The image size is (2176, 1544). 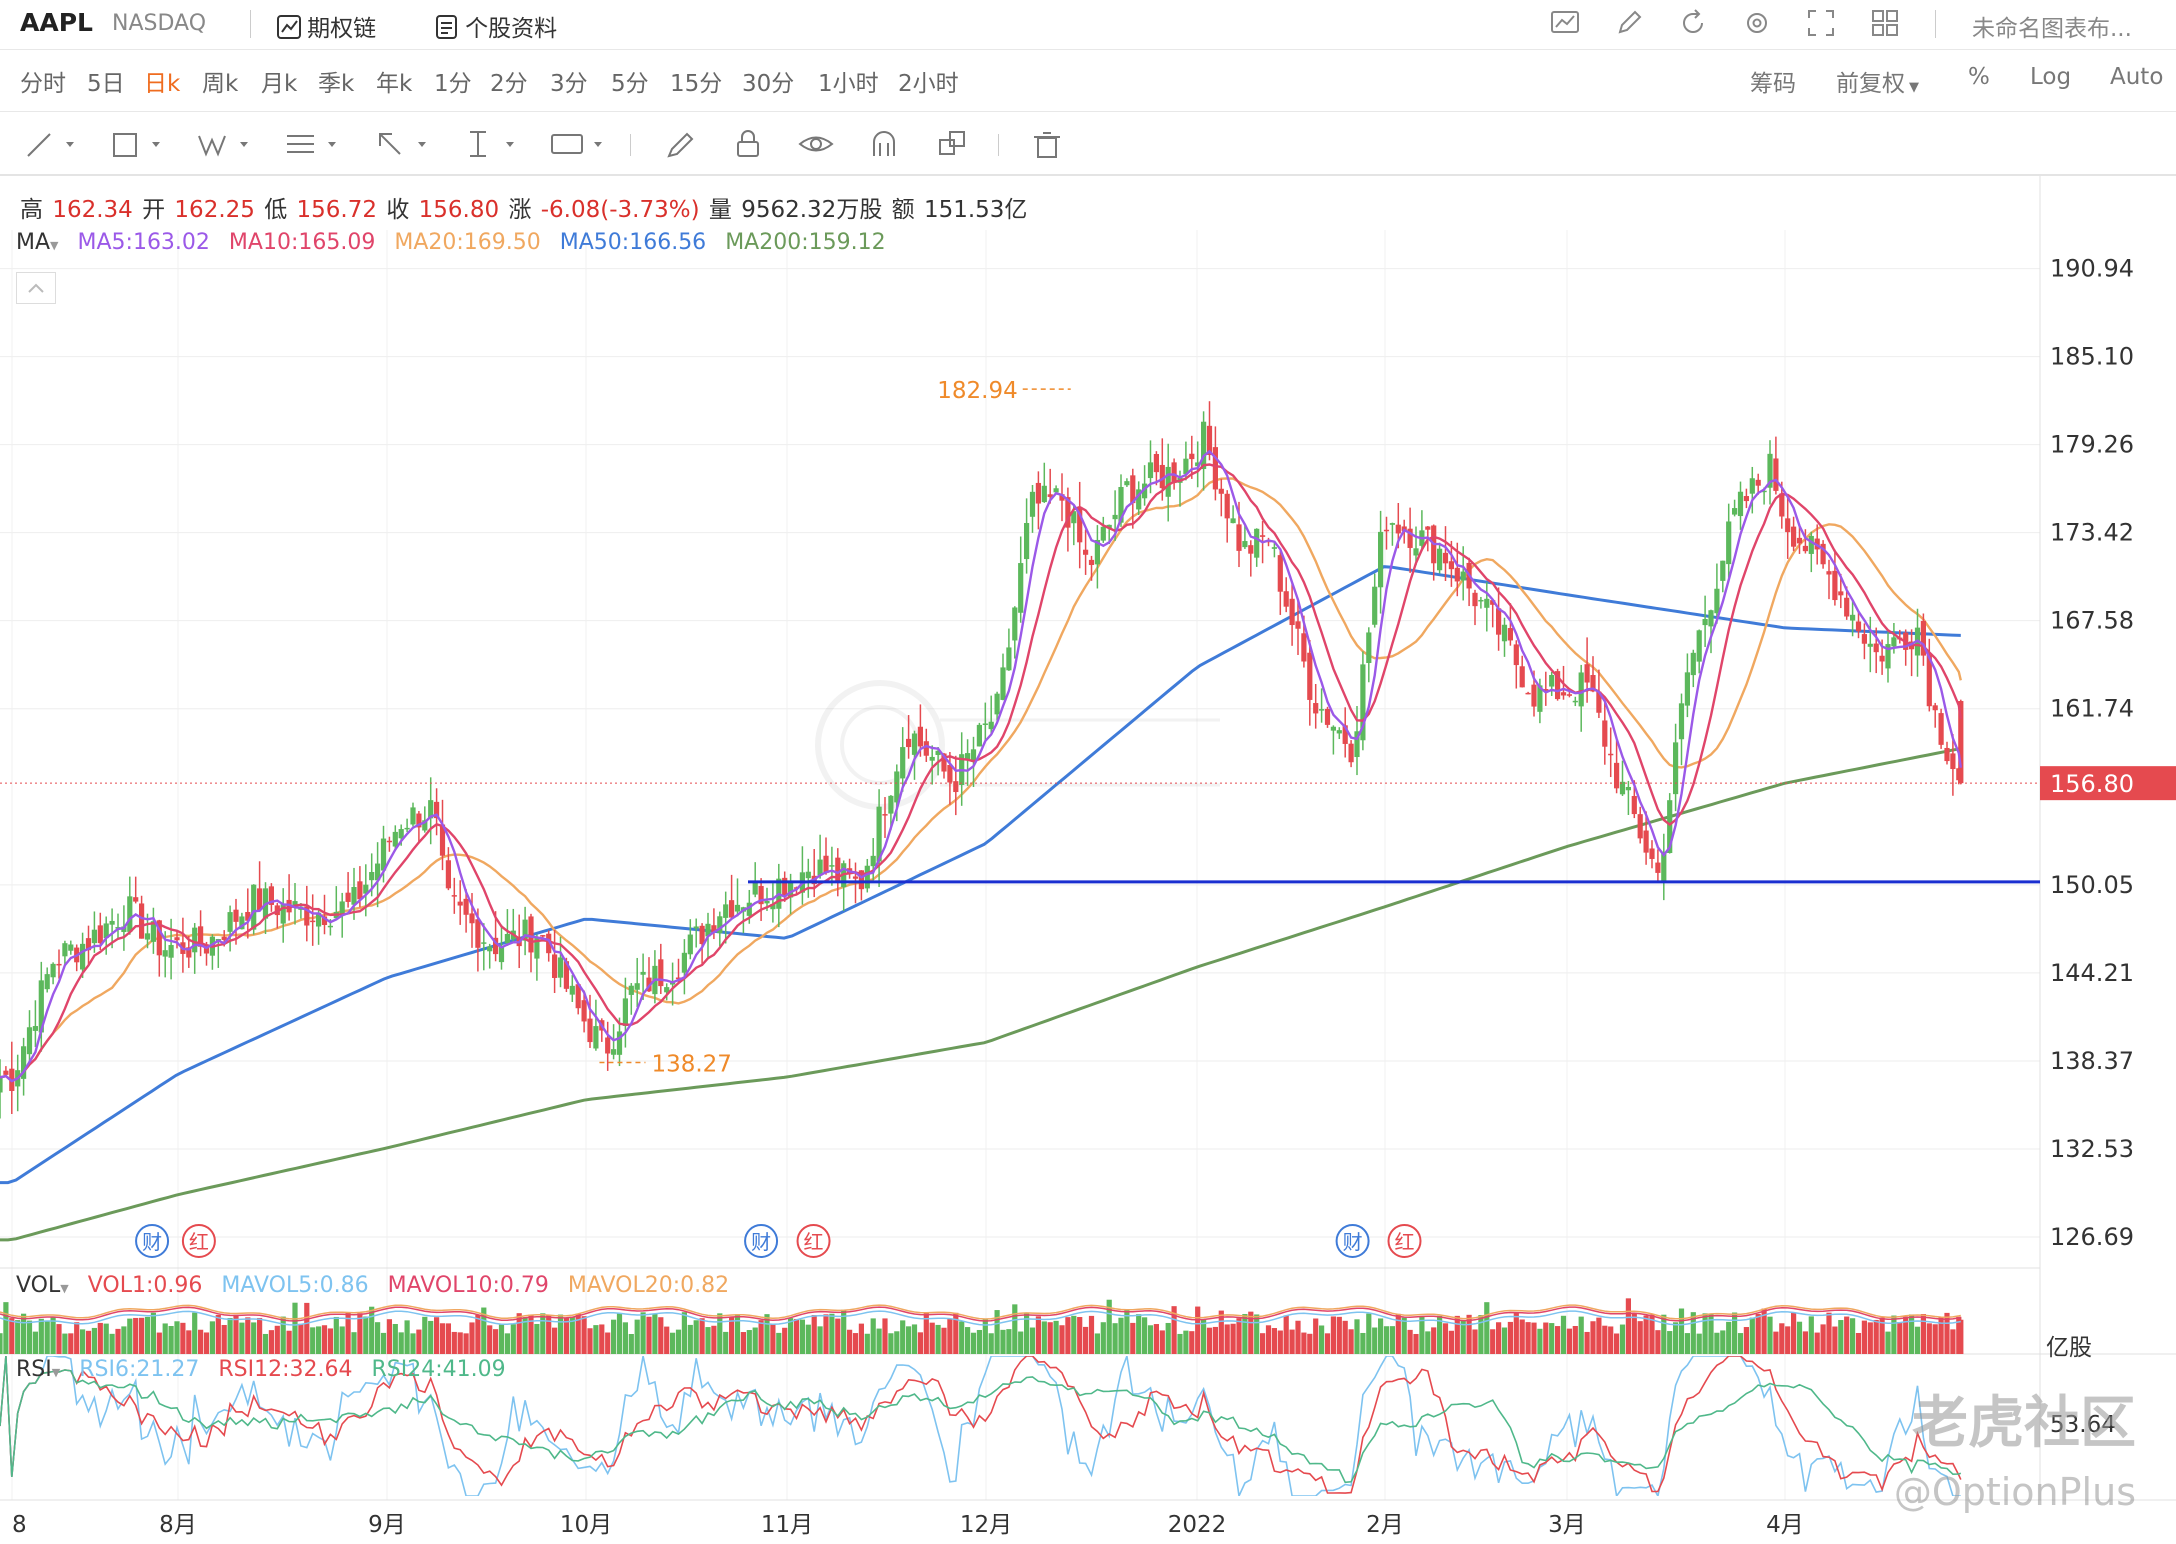 What do you see at coordinates (1877, 81) in the screenshot?
I see `adjust-dropdown: 前复权 ▼` at bounding box center [1877, 81].